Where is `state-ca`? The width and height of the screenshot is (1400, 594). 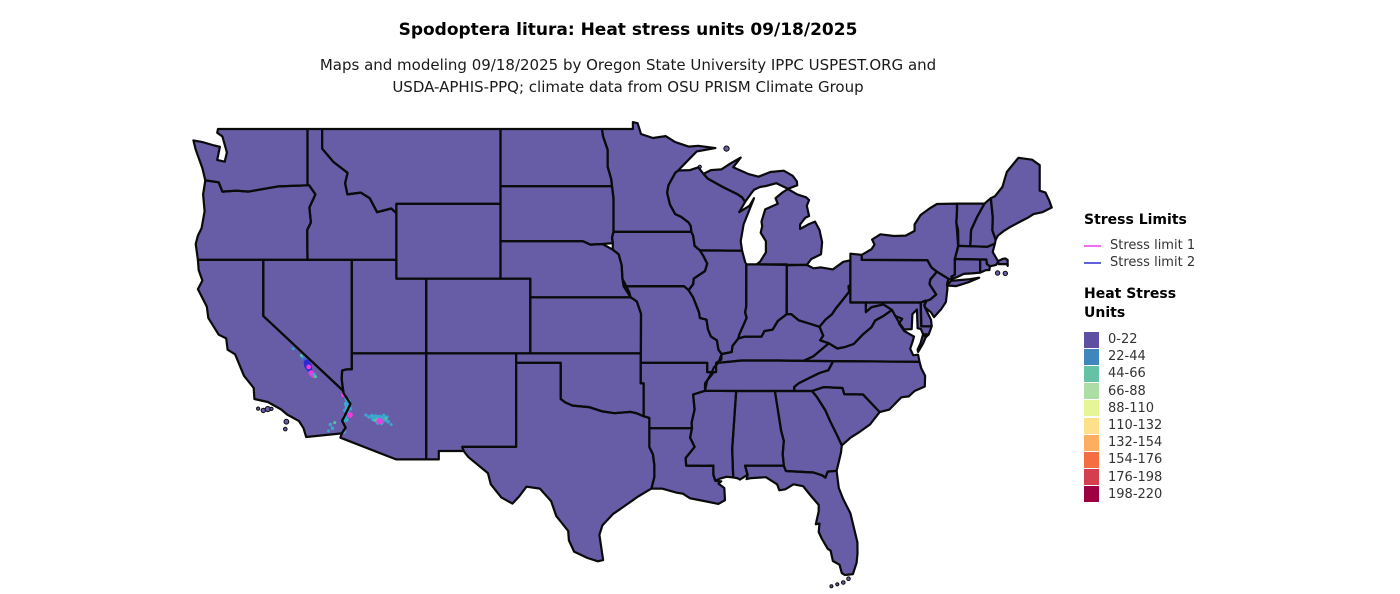
state-ca is located at coordinates (274, 348).